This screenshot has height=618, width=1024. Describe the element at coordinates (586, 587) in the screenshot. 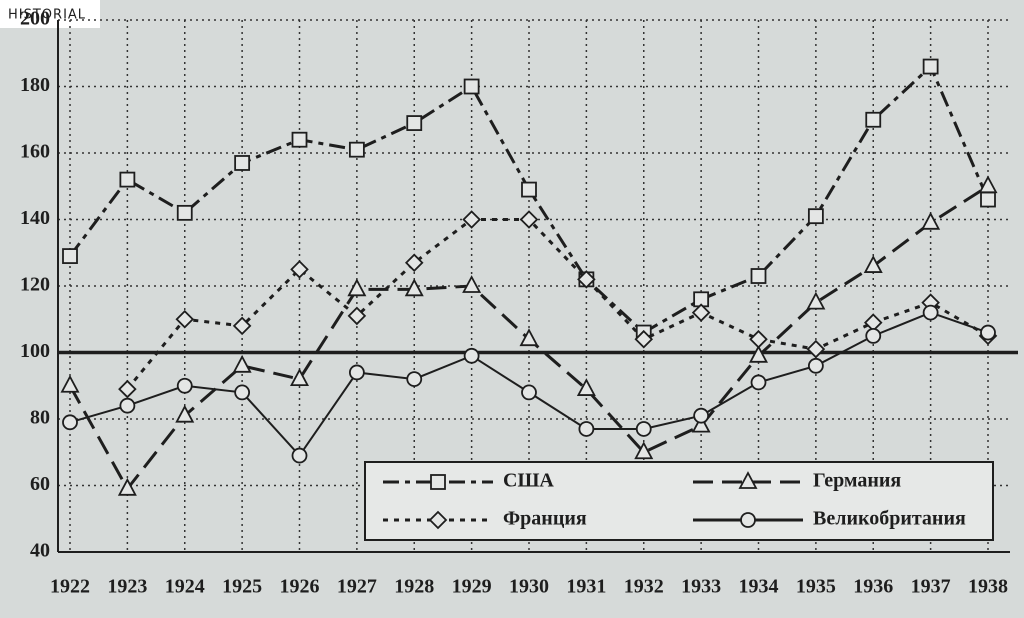

I see `x-tick-label: 1931` at that location.